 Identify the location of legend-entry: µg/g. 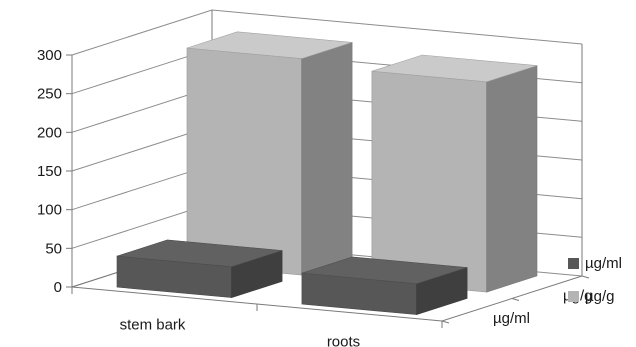
(591, 296).